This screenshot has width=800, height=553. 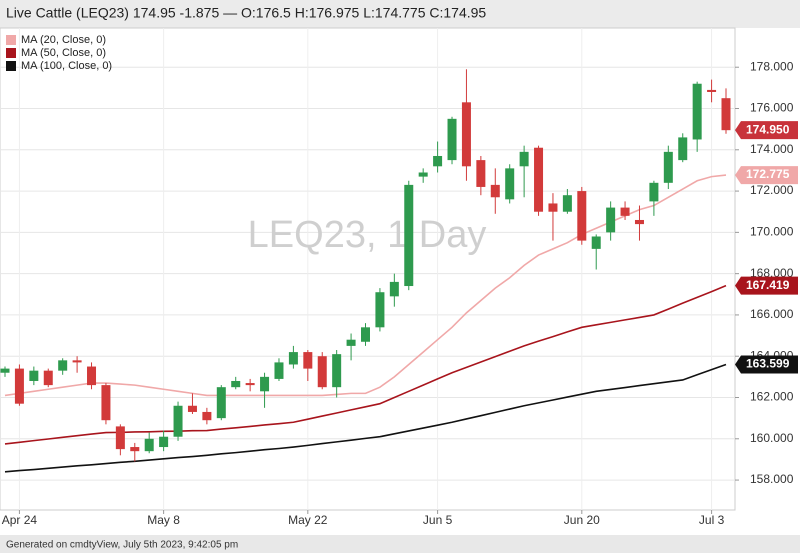 I want to click on legend-label: MA (100, Close, 0), so click(x=66, y=66).